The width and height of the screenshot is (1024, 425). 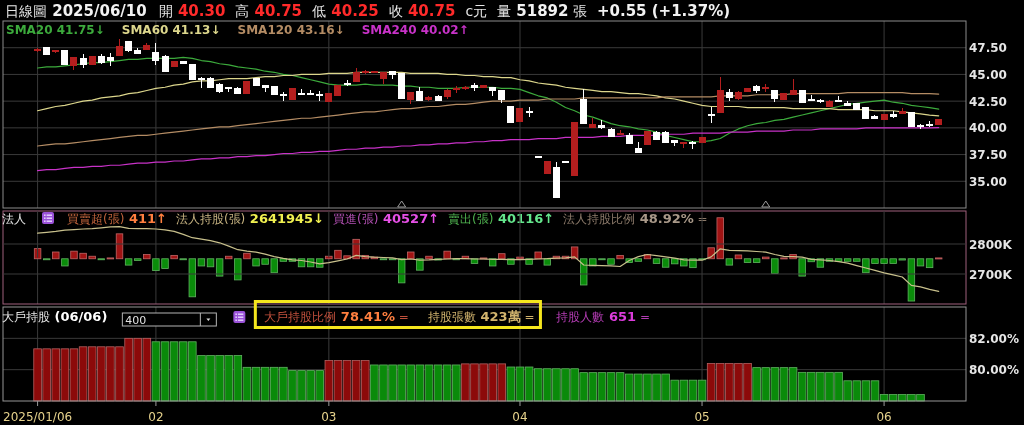 What do you see at coordinates (192, 11) in the screenshot?
I see `text: 開 40.30` at bounding box center [192, 11].